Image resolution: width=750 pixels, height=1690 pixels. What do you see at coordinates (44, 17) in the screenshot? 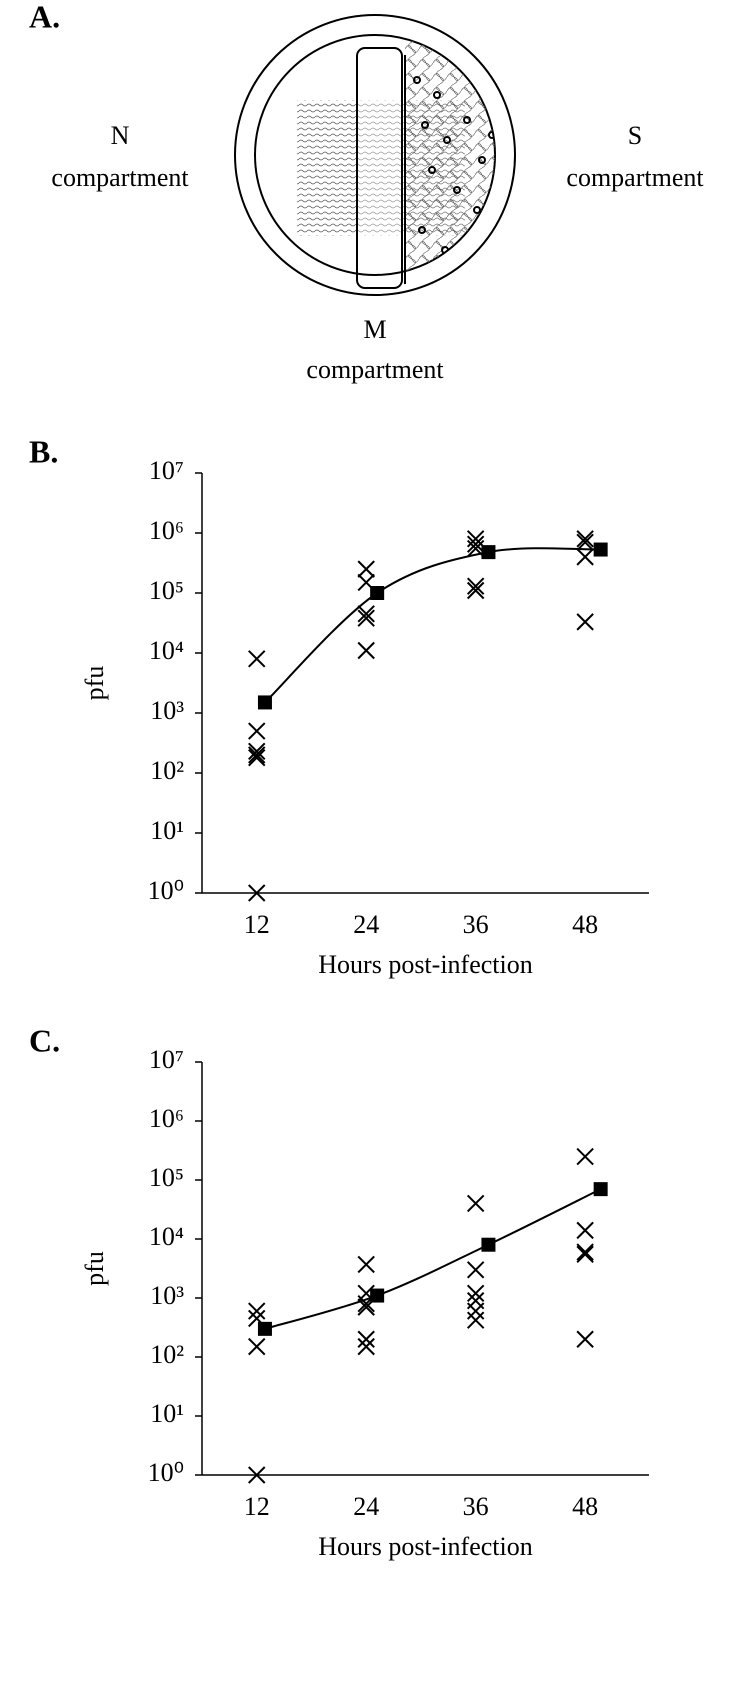
I see `panel-label: A.` at bounding box center [44, 17].